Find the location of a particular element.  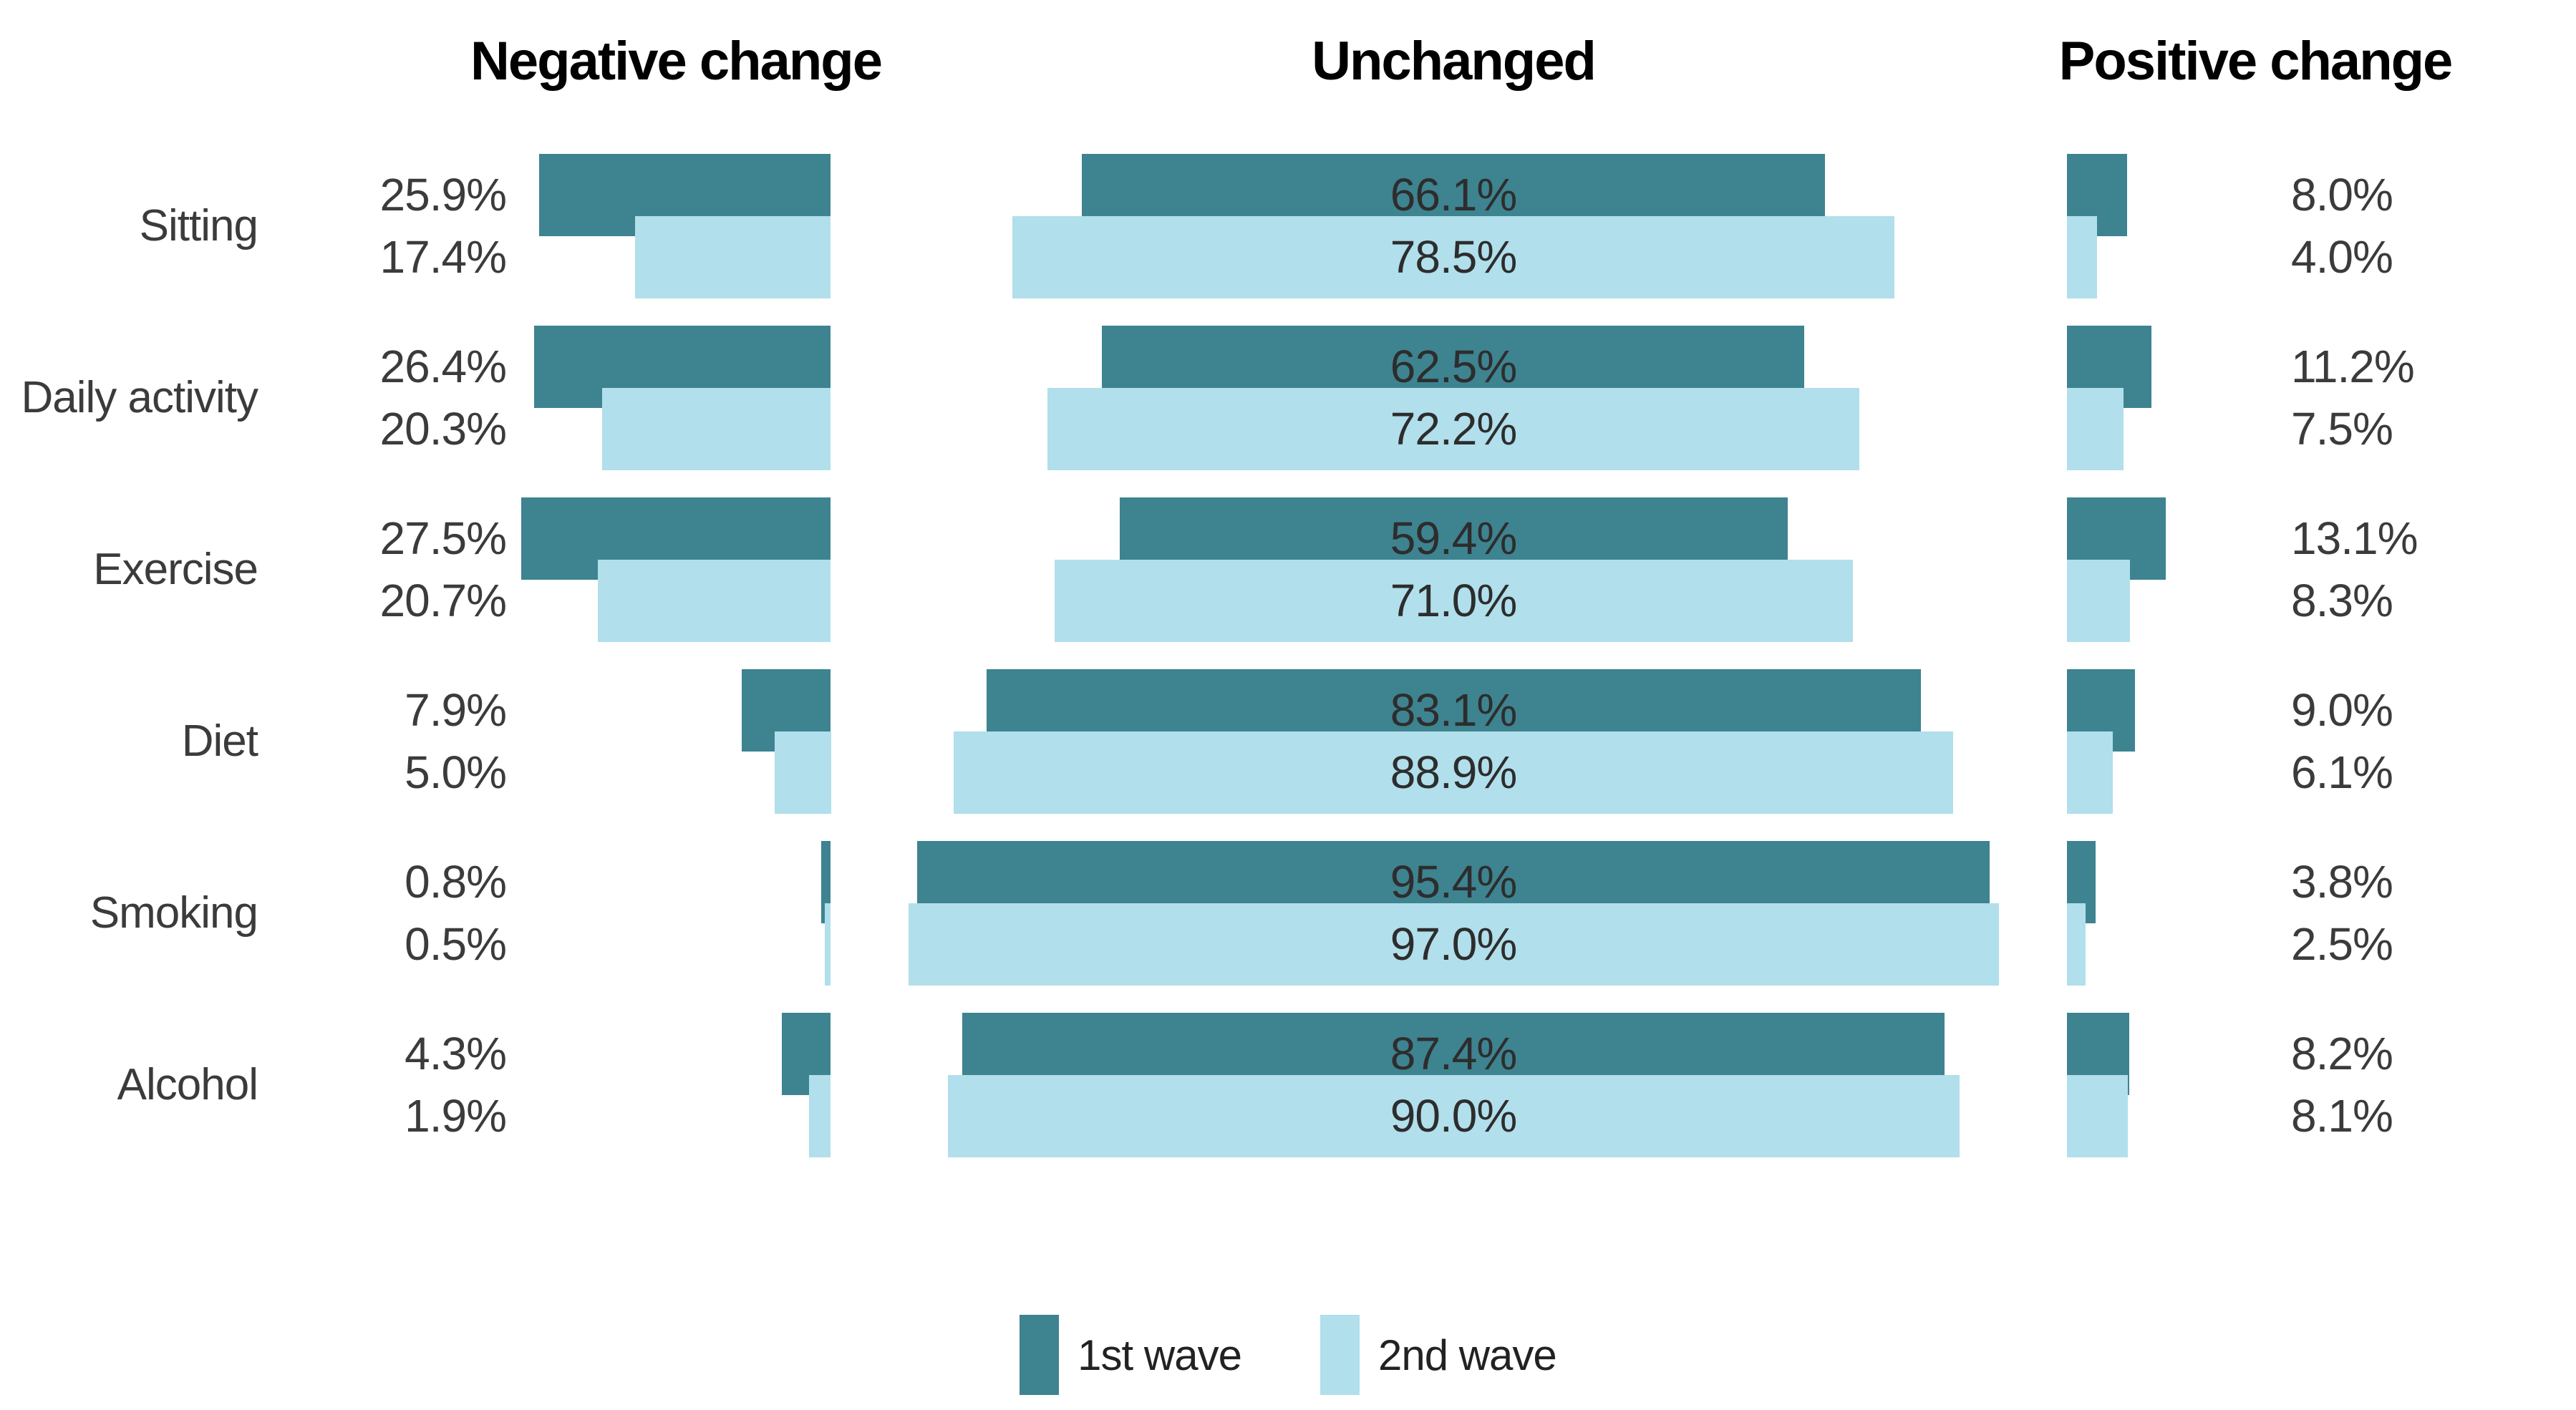

value-label-negative-2nd-wave-smoking: 0.5% is located at coordinates (456, 944).